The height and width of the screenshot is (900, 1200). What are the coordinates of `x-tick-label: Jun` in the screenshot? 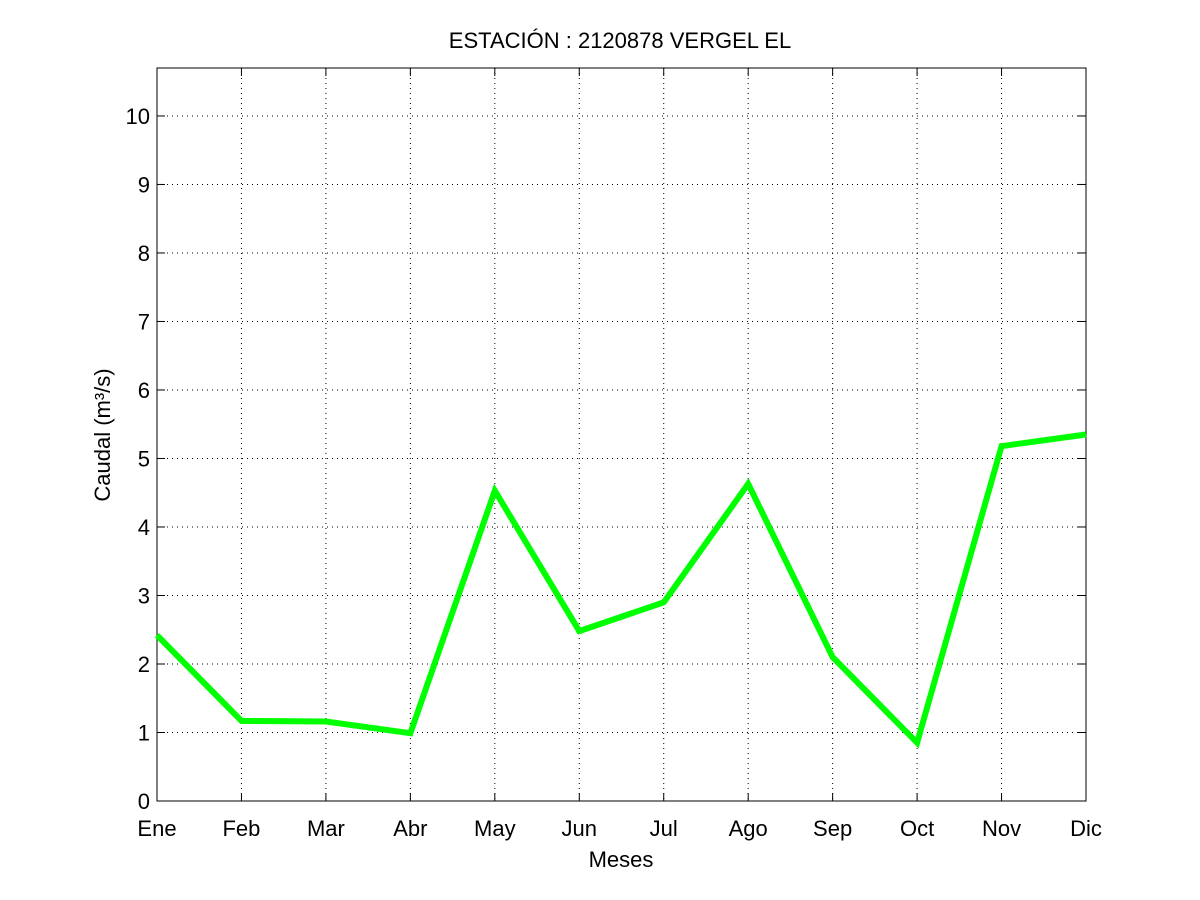 It's located at (579, 828).